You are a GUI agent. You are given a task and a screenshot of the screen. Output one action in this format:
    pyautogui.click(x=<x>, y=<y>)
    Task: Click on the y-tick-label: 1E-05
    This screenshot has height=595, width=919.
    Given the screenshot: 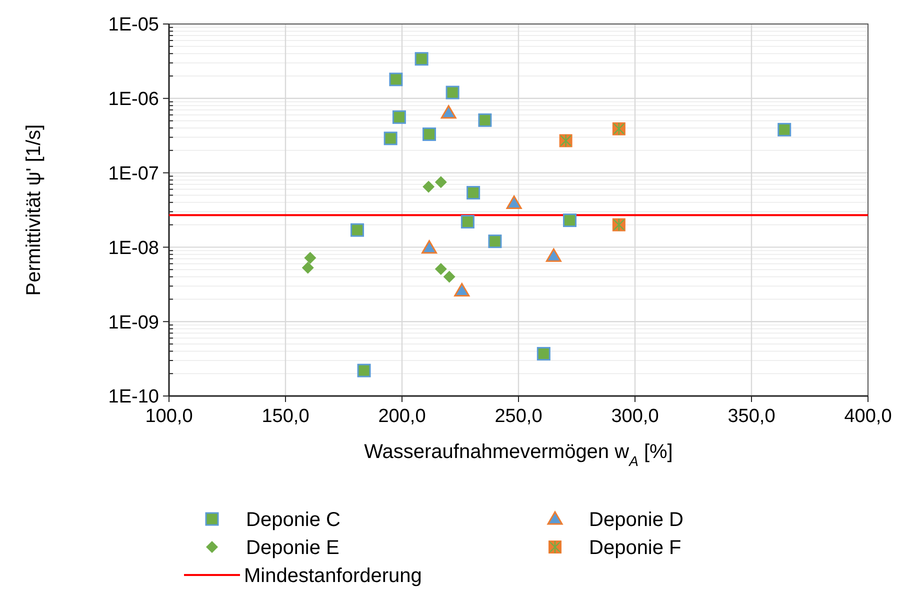 What is the action you would take?
    pyautogui.click(x=133, y=25)
    